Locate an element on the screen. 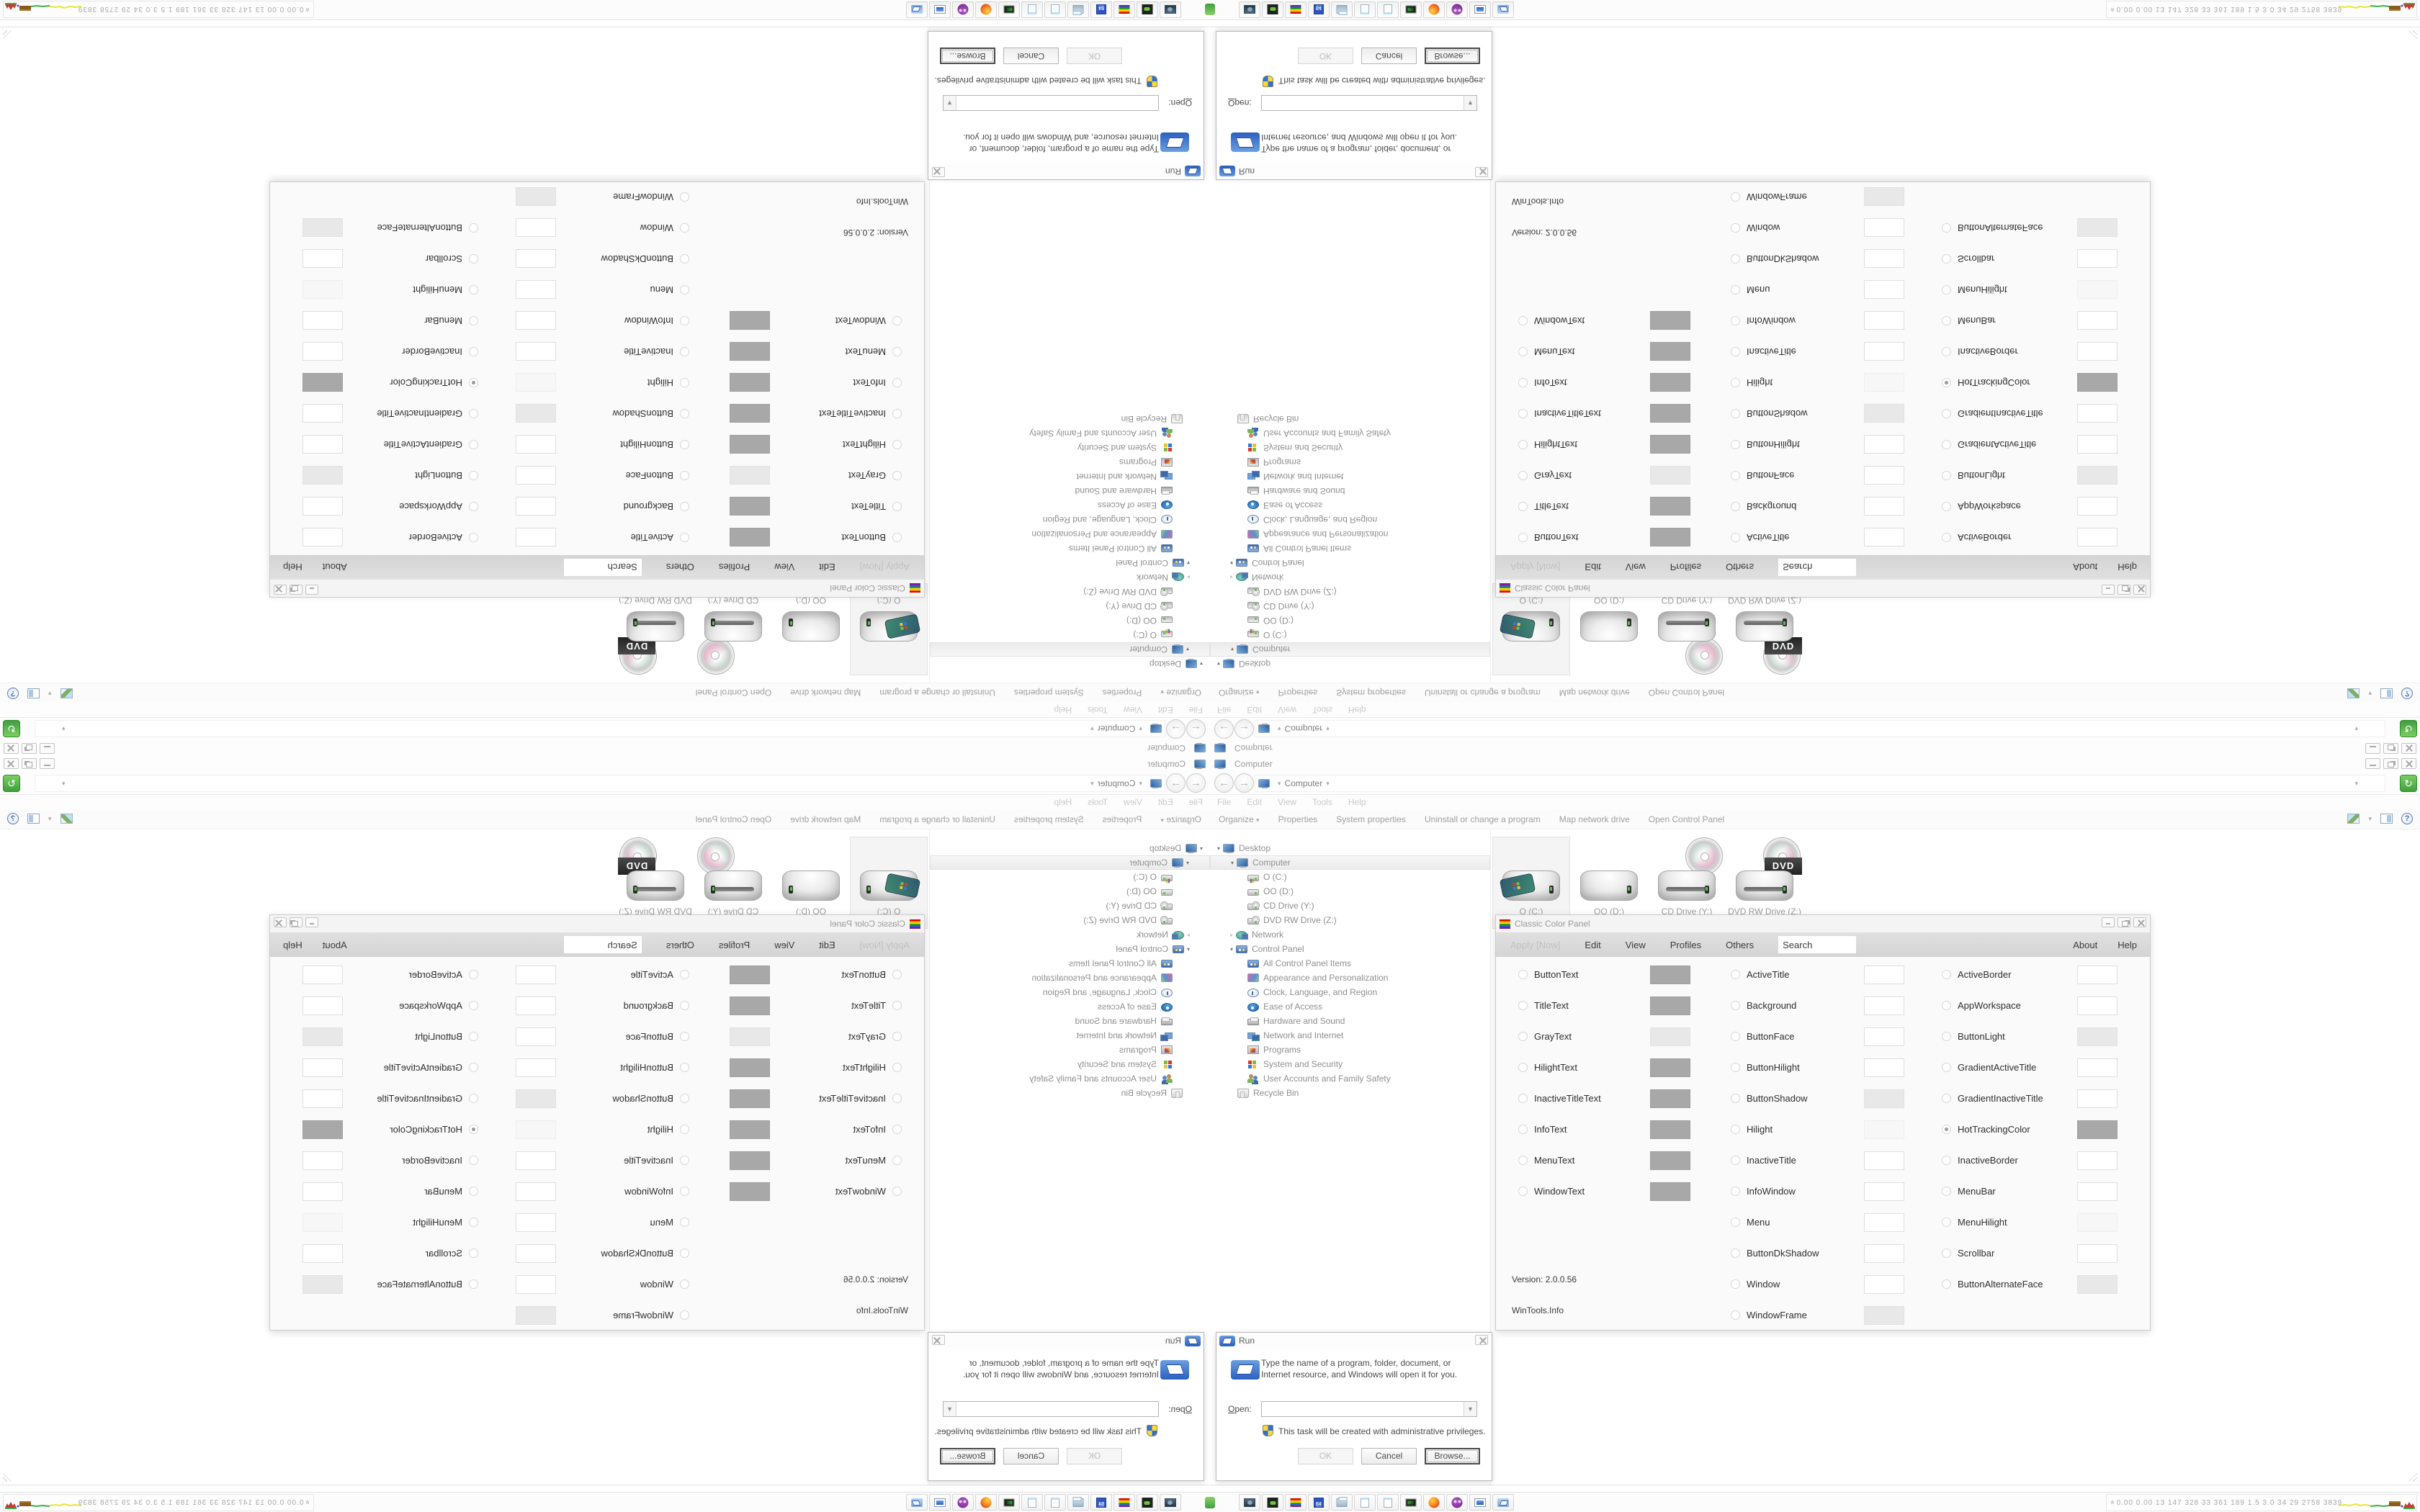 Image resolution: width=2420 pixels, height=1512 pixels. close-button is located at coordinates (2408, 763).